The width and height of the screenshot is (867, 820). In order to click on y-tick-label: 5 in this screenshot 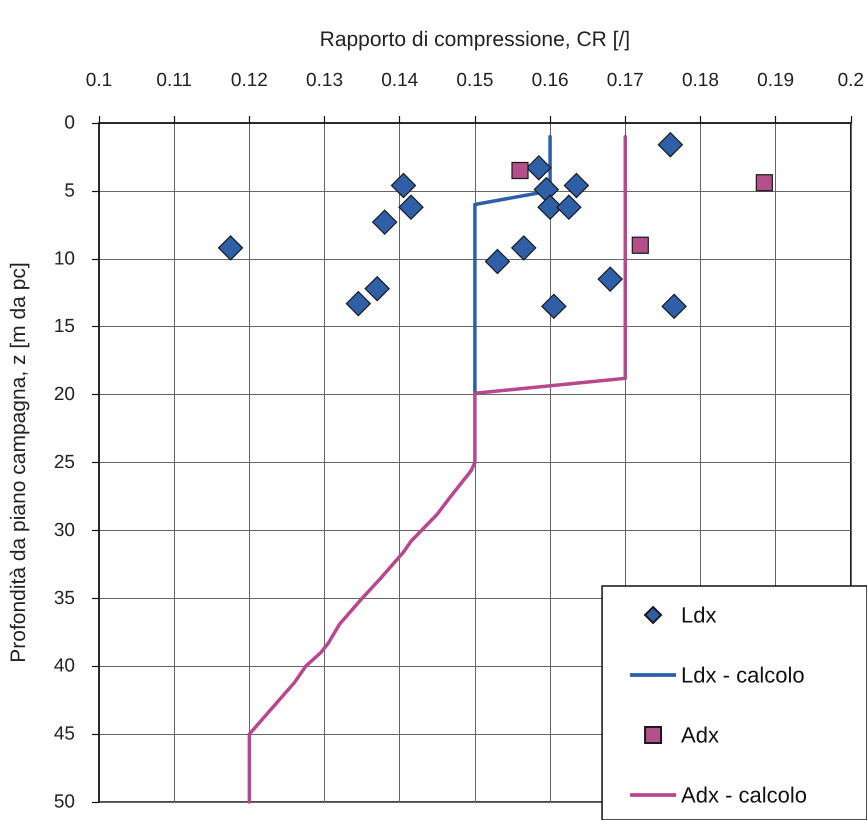, I will do `click(69, 191)`.